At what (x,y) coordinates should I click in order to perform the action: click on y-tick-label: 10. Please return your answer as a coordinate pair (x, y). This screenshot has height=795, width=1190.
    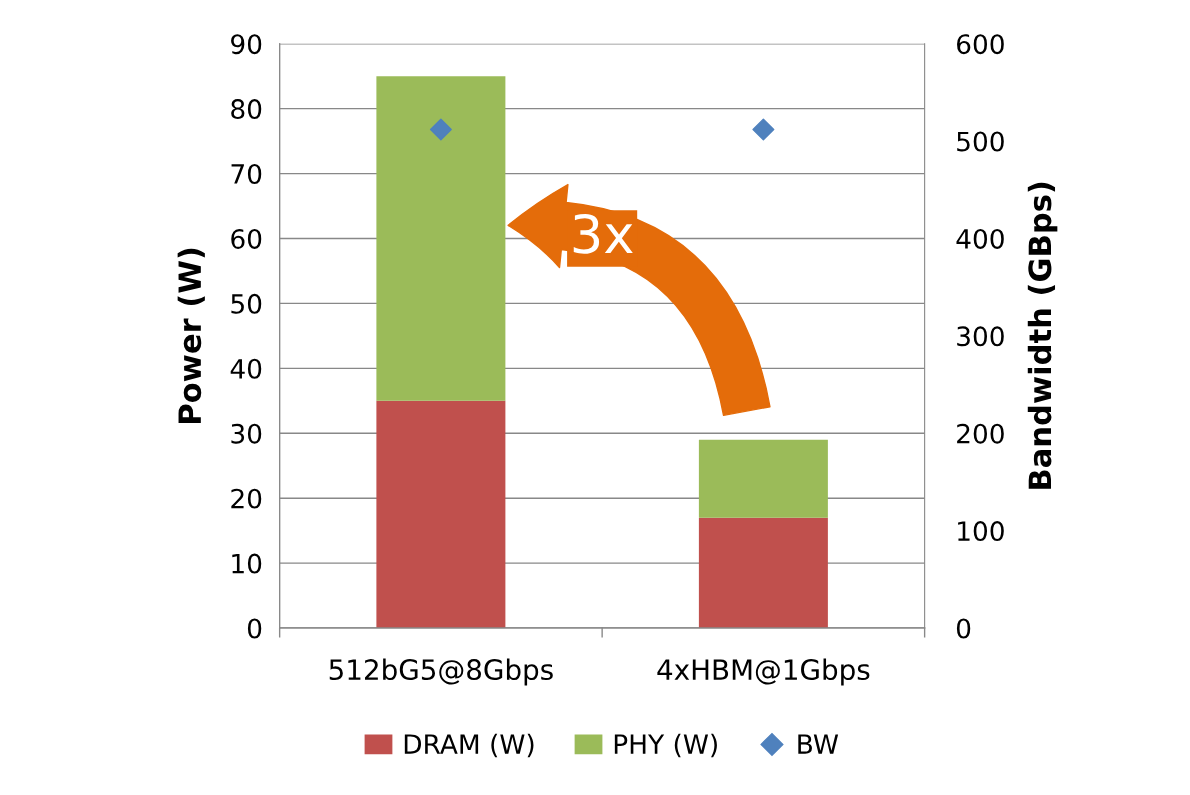
    Looking at the image, I should click on (247, 563).